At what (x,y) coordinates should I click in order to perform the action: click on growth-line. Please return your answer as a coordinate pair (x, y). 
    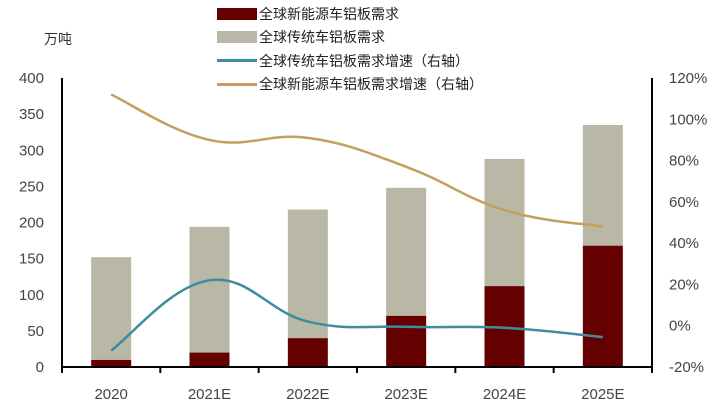
    Looking at the image, I should click on (356, 315).